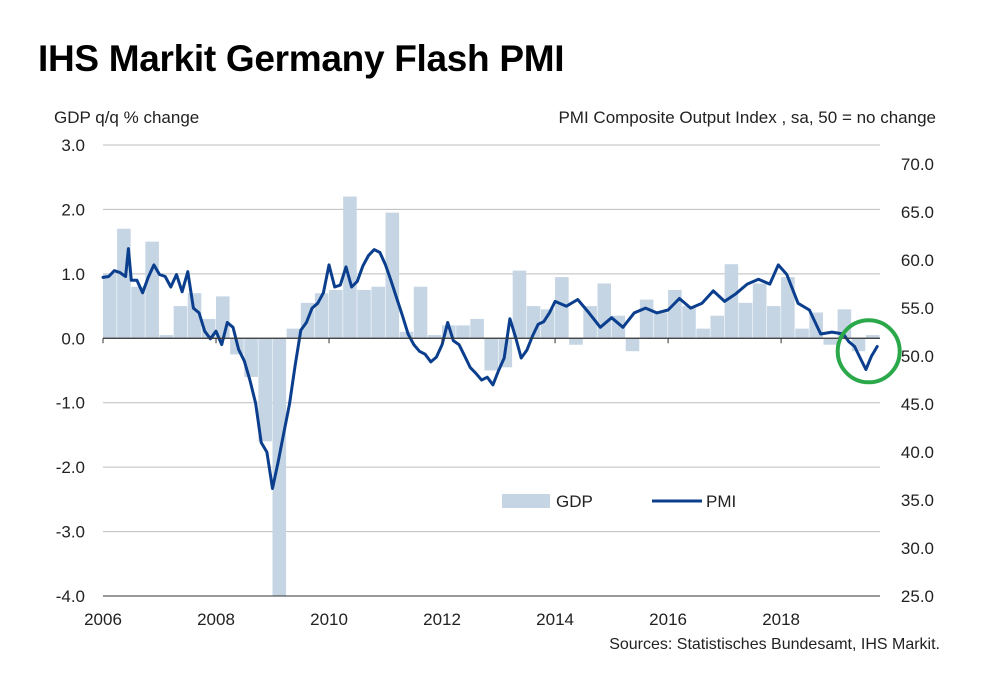  Describe the element at coordinates (917, 452) in the screenshot. I see `right-tick-label: 40.0` at that location.